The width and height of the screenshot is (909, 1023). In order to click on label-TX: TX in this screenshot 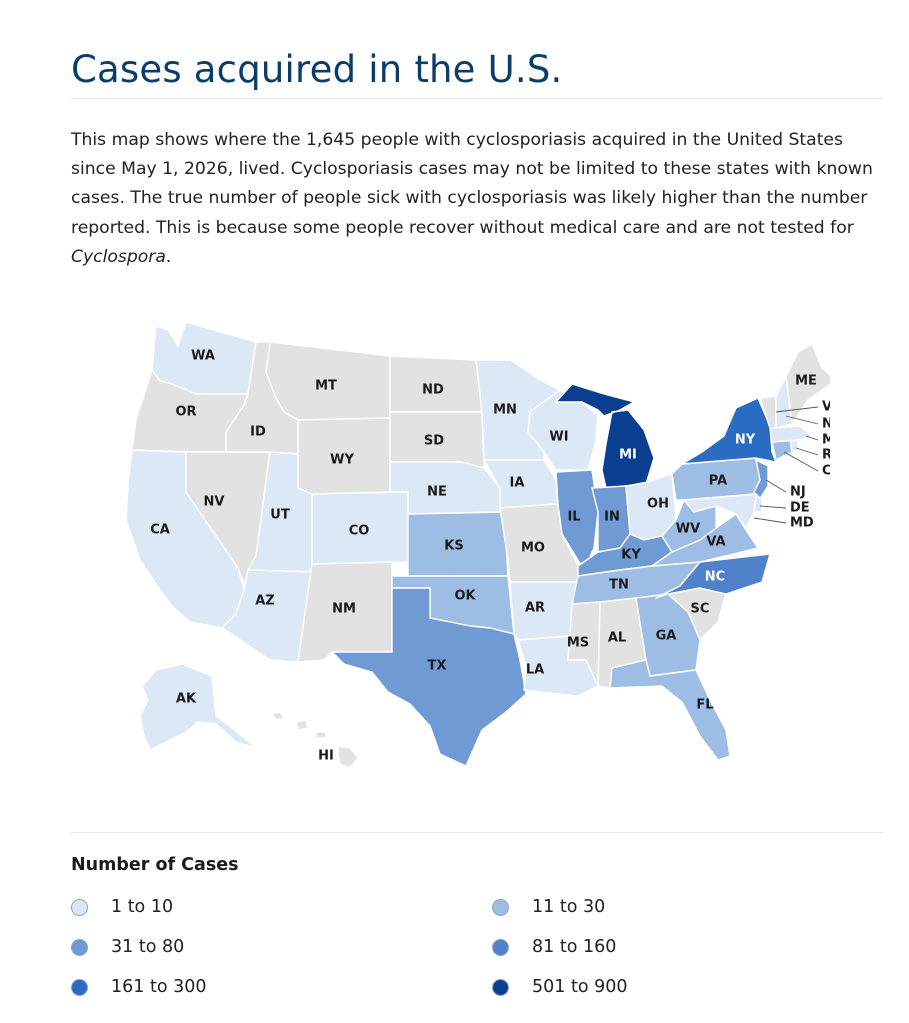, I will do `click(437, 666)`.